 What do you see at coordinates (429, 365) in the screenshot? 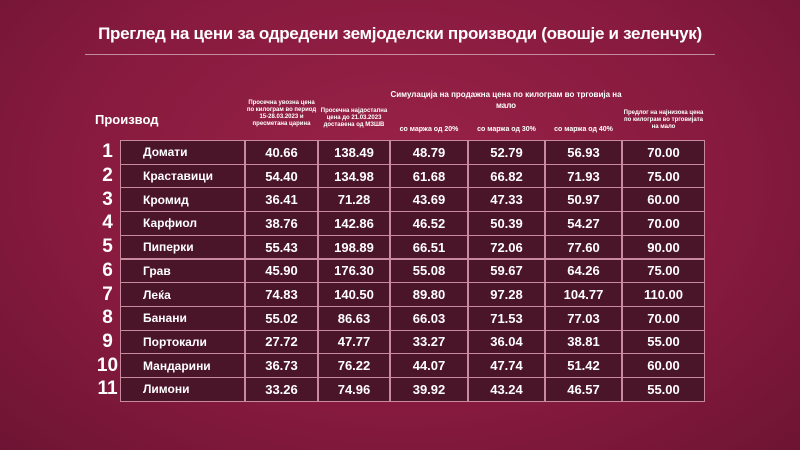
I see `price-cell: 44.07` at bounding box center [429, 365].